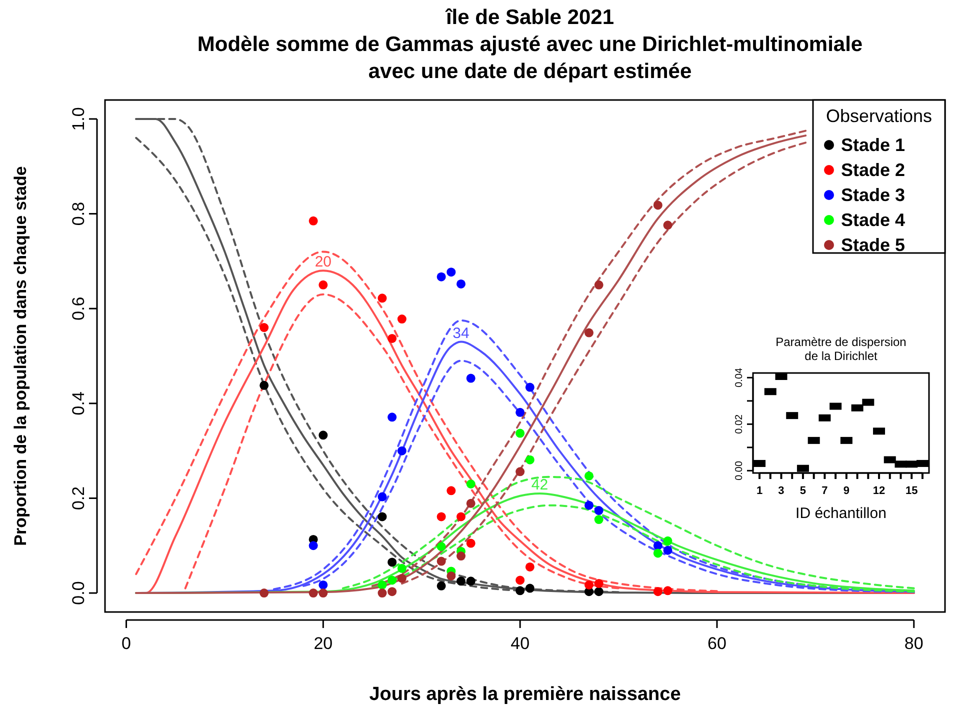 The image size is (959, 715). Describe the element at coordinates (20, 356) in the screenshot. I see `y-axis-title: Proportion de la population dans chaque stade` at that location.